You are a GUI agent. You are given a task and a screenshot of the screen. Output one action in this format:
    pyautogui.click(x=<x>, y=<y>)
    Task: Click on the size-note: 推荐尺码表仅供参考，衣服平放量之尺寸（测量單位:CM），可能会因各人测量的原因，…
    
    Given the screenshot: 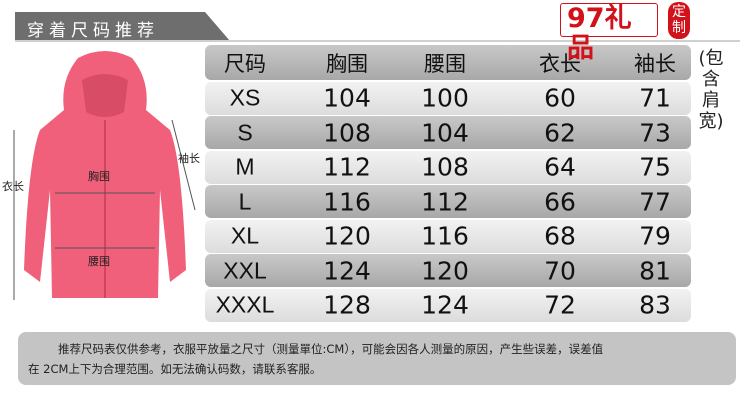 What is the action you would take?
    pyautogui.click(x=377, y=358)
    